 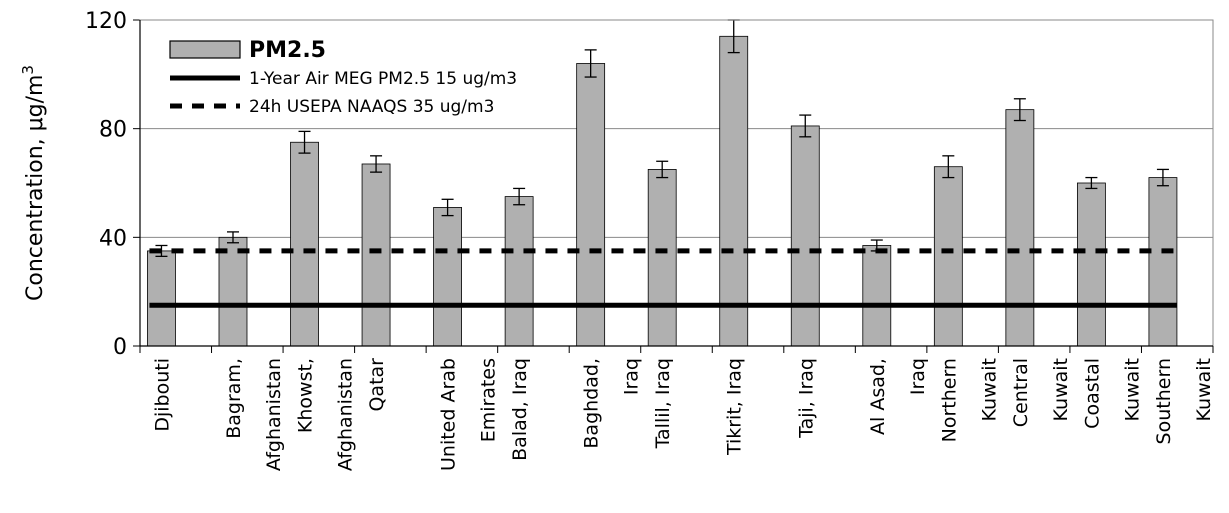 What do you see at coordinates (449, 414) in the screenshot?
I see `category-label-line: United Arab` at bounding box center [449, 414].